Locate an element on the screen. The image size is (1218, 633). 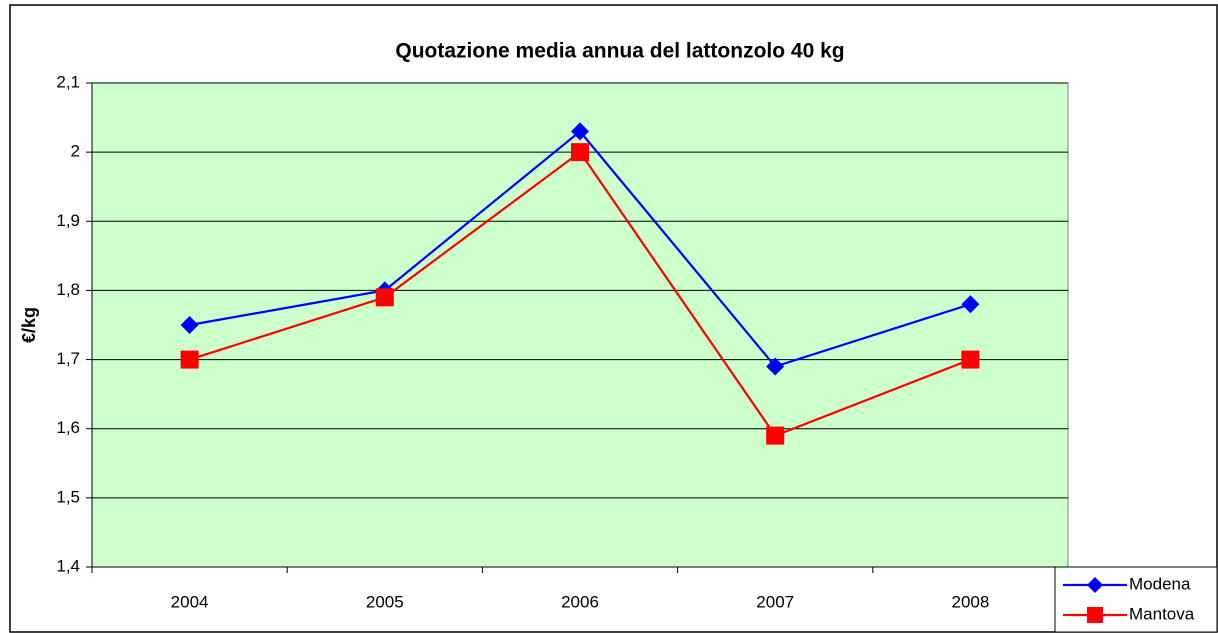
y-tick-label: 2 is located at coordinates (75, 151).